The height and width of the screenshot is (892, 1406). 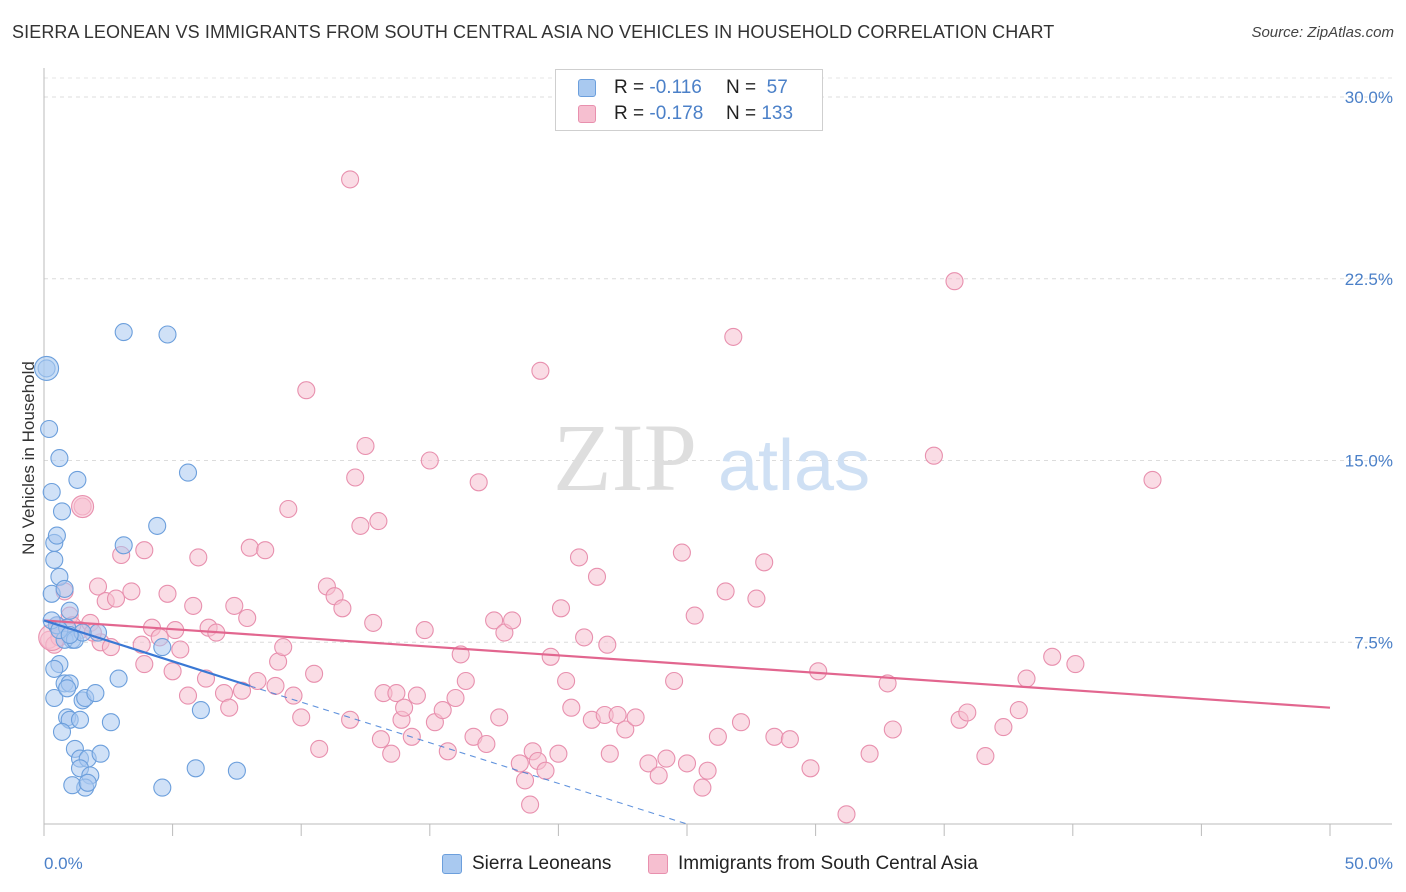 What do you see at coordinates (1369, 279) in the screenshot?
I see `y-tick-label-2: 22.5%` at bounding box center [1369, 279].